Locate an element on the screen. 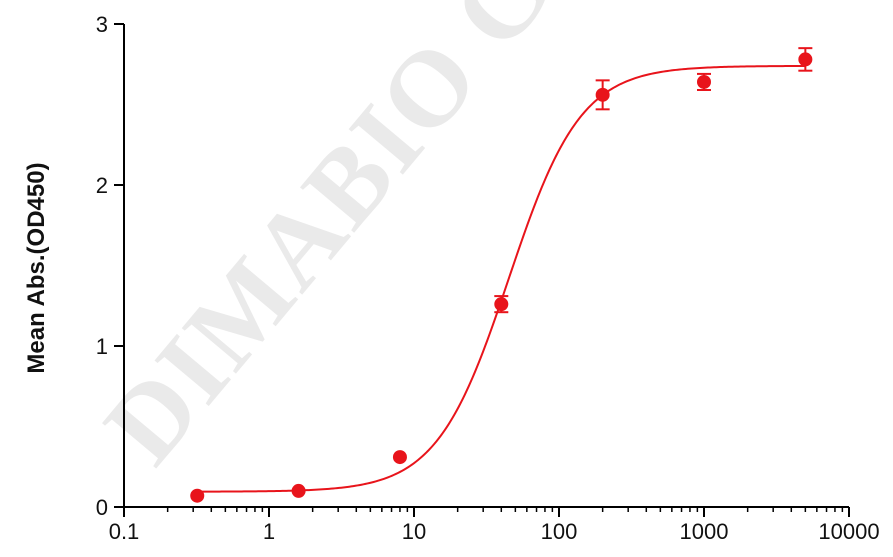 Image resolution: width=893 pixels, height=557 pixels. x-tick-label: 10 is located at coordinates (414, 531).